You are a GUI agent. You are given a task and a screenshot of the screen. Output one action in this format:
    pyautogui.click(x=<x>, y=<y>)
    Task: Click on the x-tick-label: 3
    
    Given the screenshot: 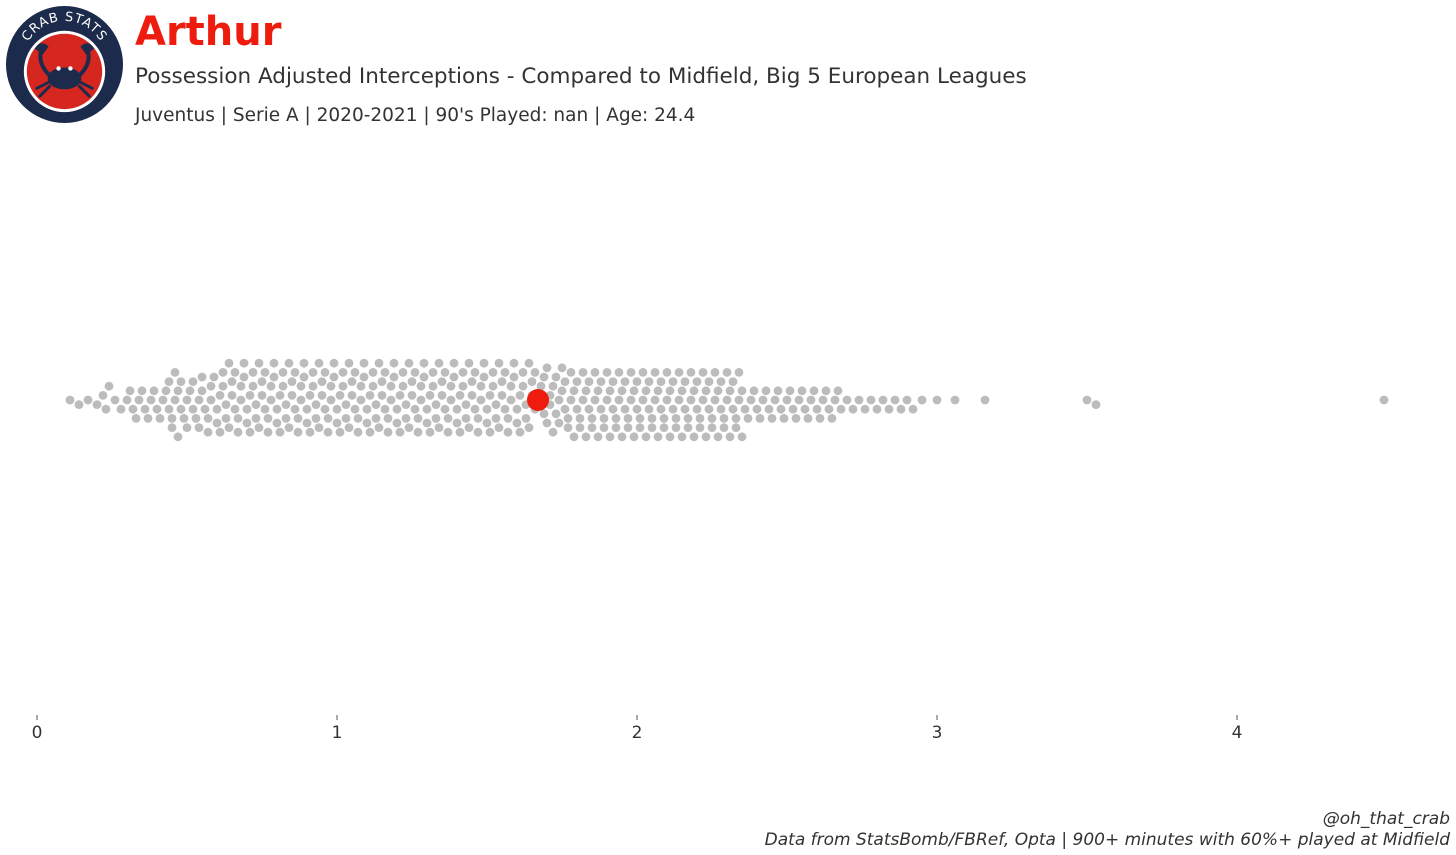 What is the action you would take?
    pyautogui.click(x=937, y=733)
    